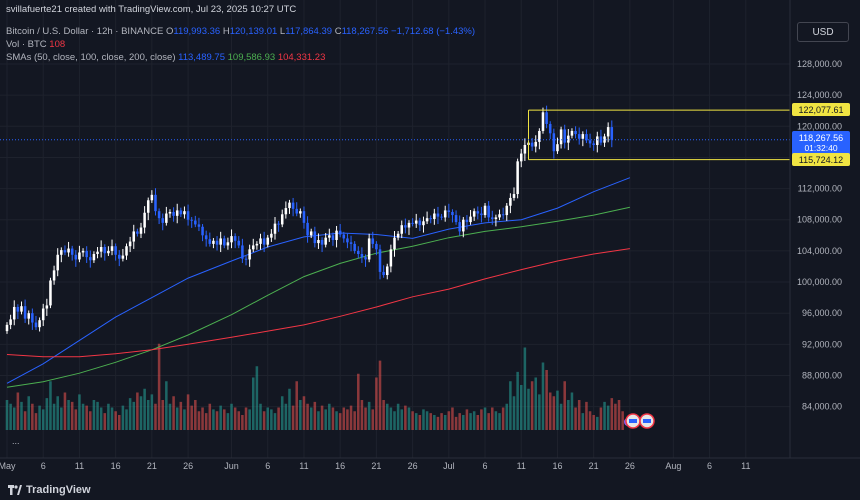 The width and height of the screenshot is (860, 500). Describe the element at coordinates (85, 31) in the screenshot. I see `symbol-title: Bitcoin / U.S. Dollar · 12h · BINANCE` at that location.